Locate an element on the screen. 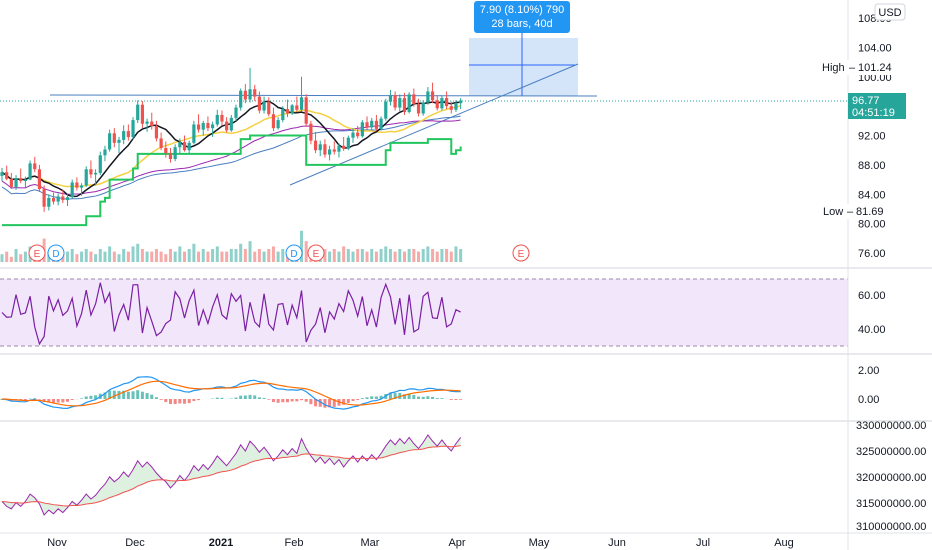 The image size is (932, 550). macd-tick-0: 0.00 is located at coordinates (868, 400).